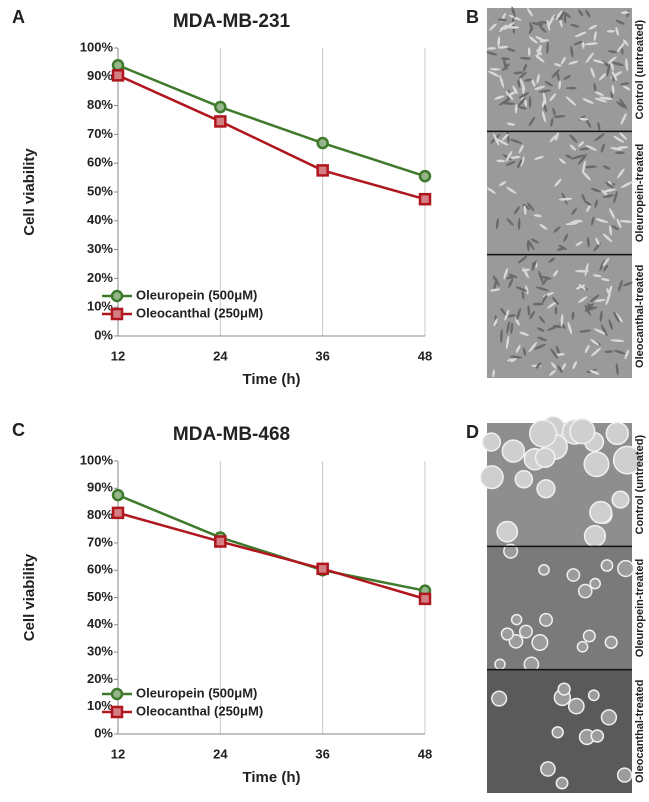 The image size is (649, 802). Describe the element at coordinates (103, 334) in the screenshot. I see `y-tick-label: 0%` at that location.